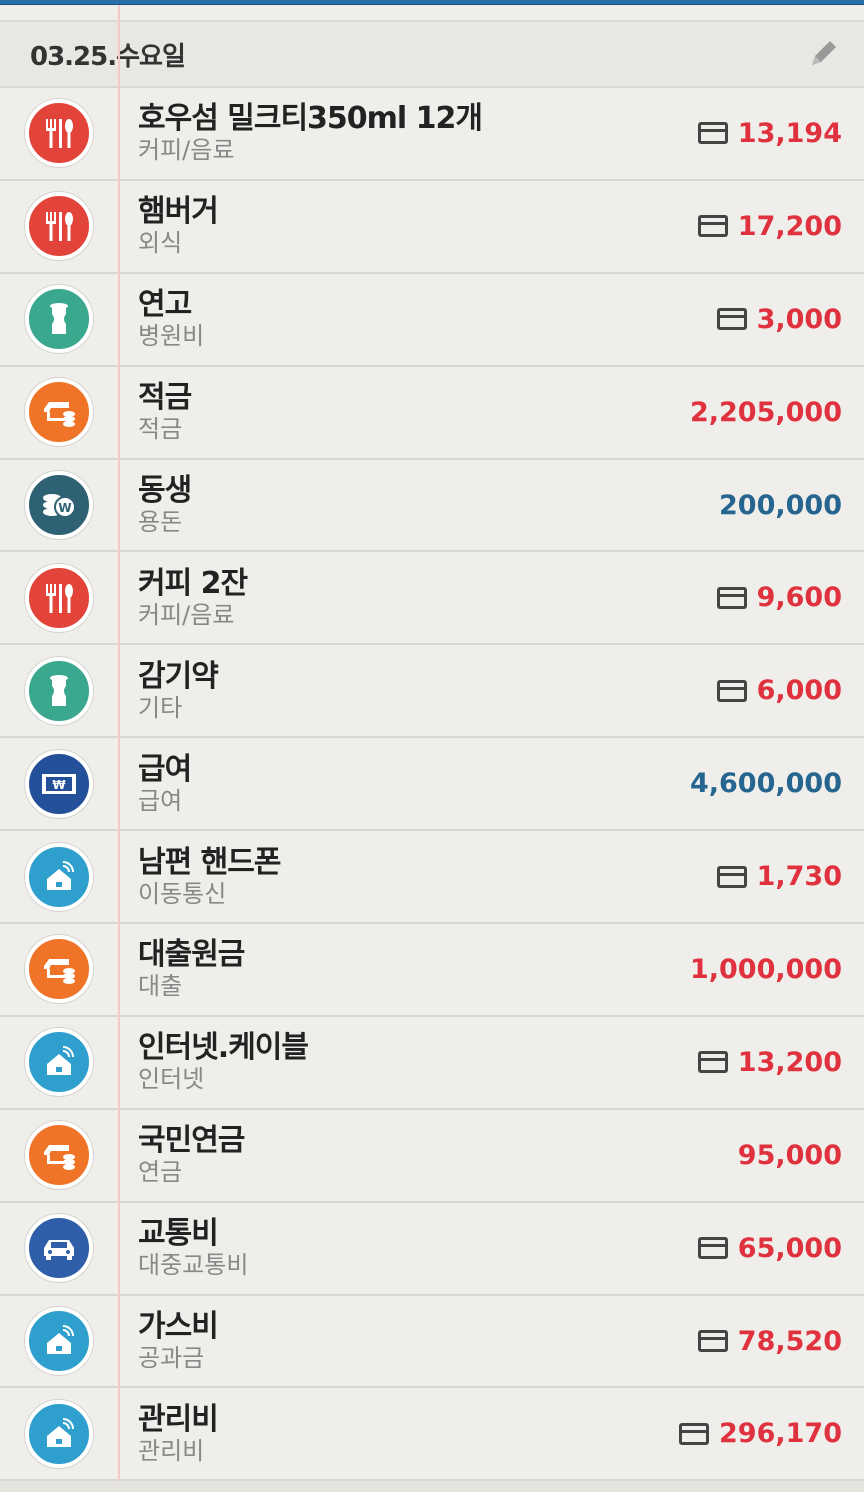 This screenshot has width=864, height=1492. What do you see at coordinates (160, 986) in the screenshot?
I see `item-category: 대출` at bounding box center [160, 986].